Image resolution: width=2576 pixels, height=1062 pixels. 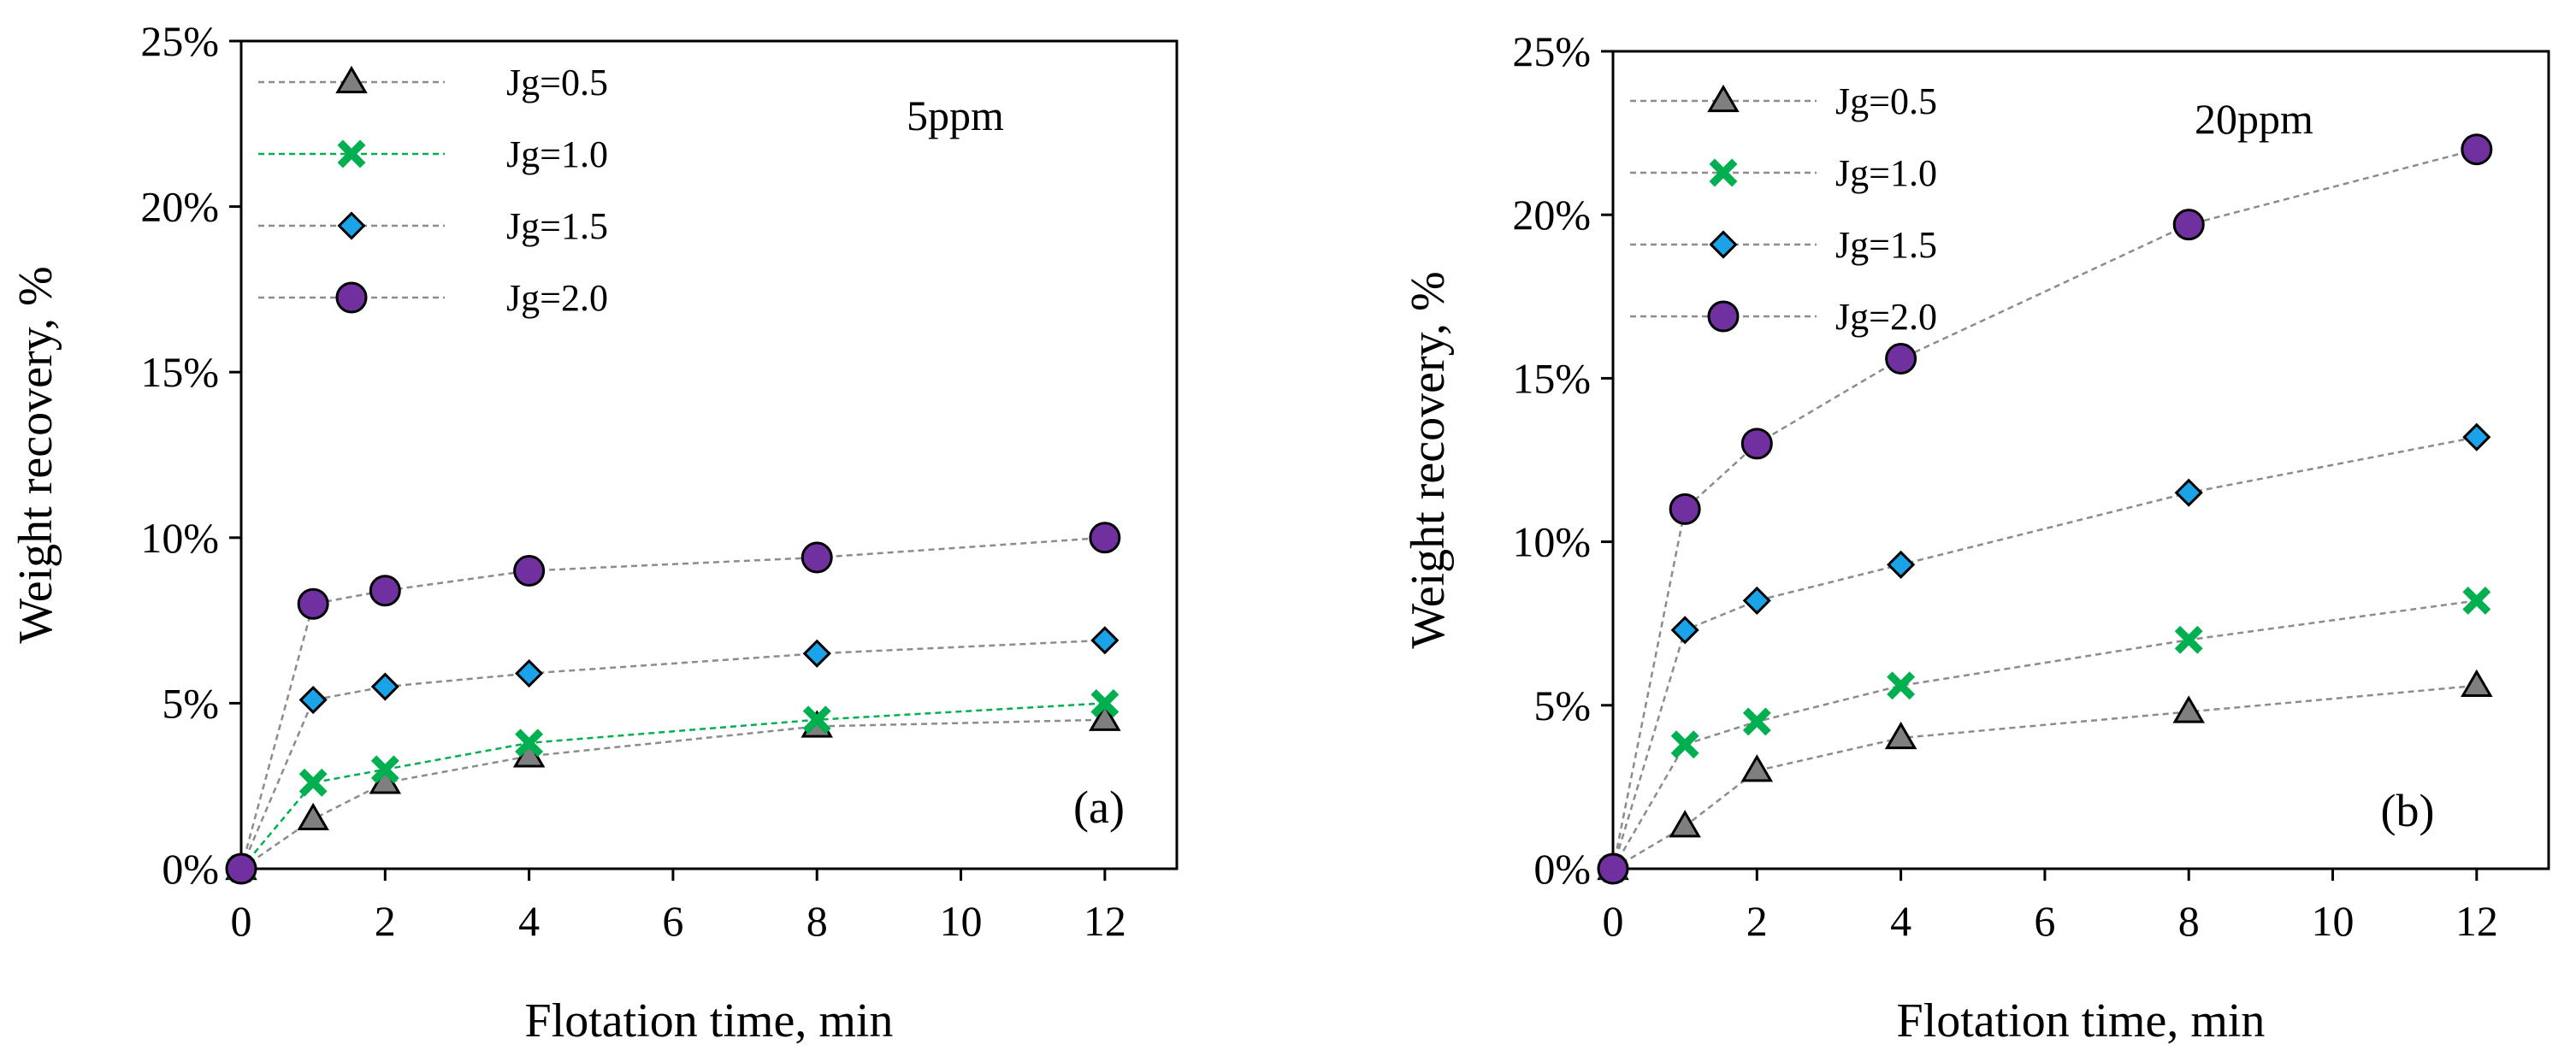 I want to click on panel-label: (b), so click(x=2408, y=810).